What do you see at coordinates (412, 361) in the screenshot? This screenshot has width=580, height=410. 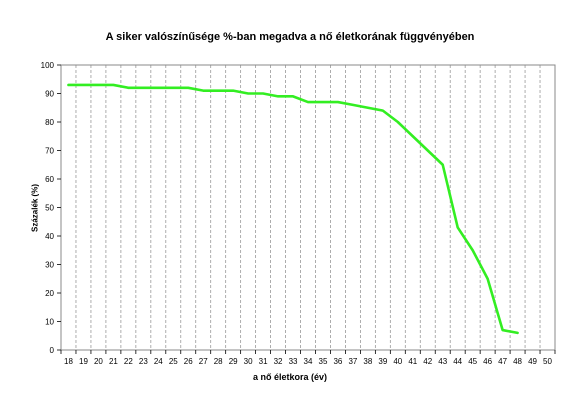 I see `x-tick-label: 41` at bounding box center [412, 361].